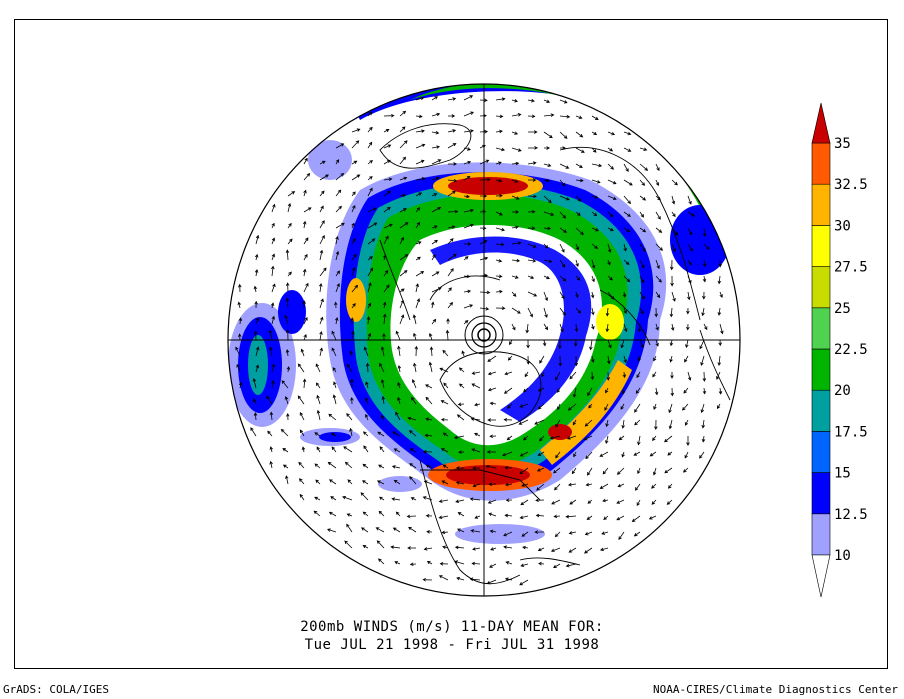 Image resolution: width=904 pixels, height=699 pixels. Describe the element at coordinates (821, 493) in the screenshot. I see `colorbar-box` at that location.